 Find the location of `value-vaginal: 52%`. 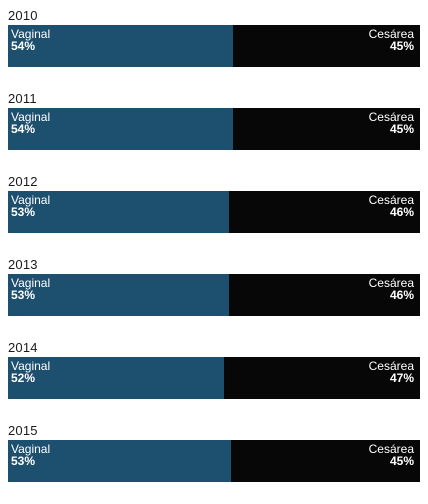

value-vaginal: 52% is located at coordinates (23, 378).